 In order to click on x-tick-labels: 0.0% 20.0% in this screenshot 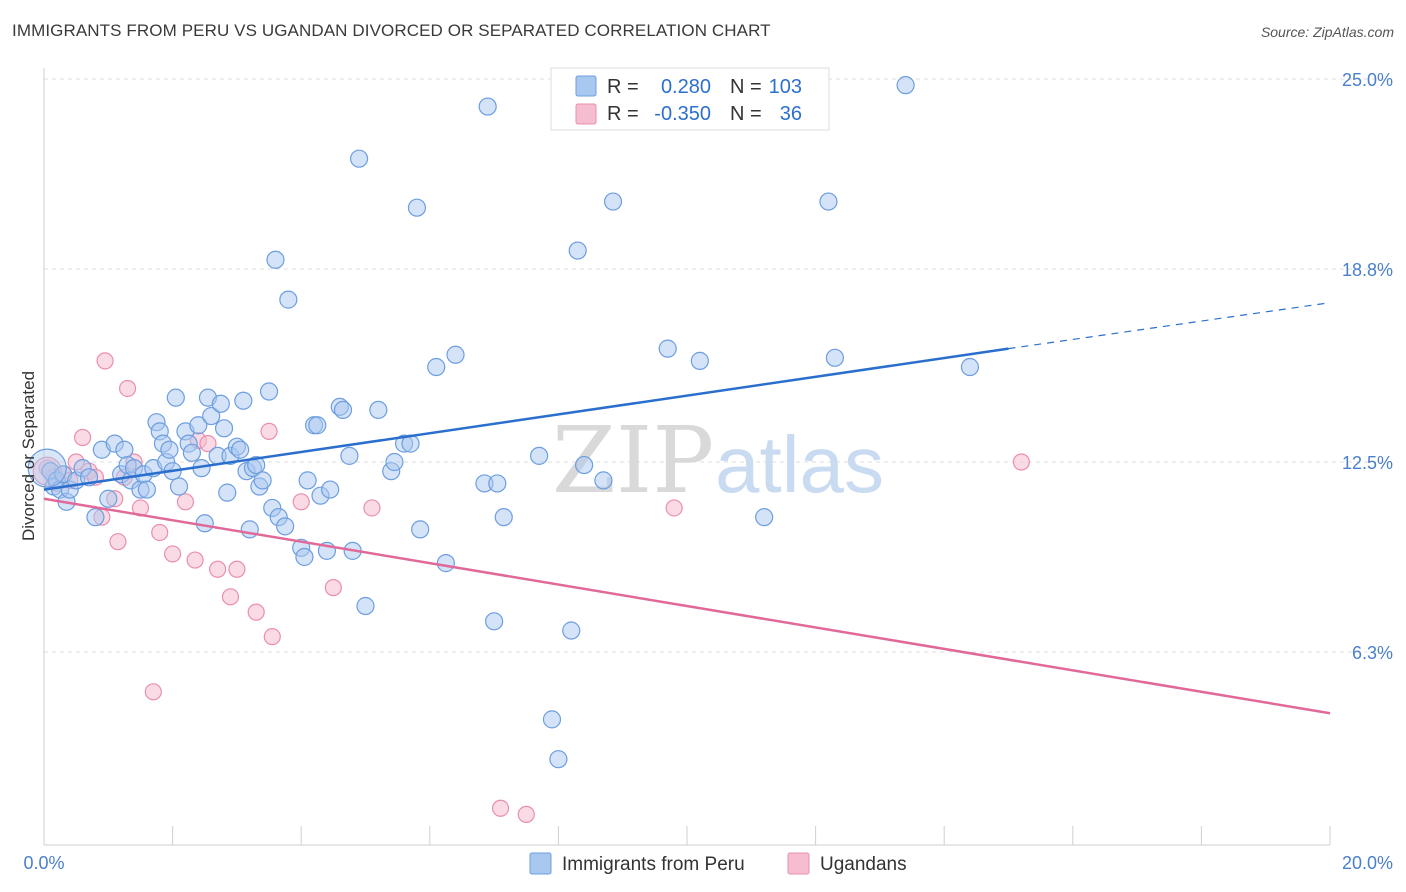, I will do `click(708, 863)`.